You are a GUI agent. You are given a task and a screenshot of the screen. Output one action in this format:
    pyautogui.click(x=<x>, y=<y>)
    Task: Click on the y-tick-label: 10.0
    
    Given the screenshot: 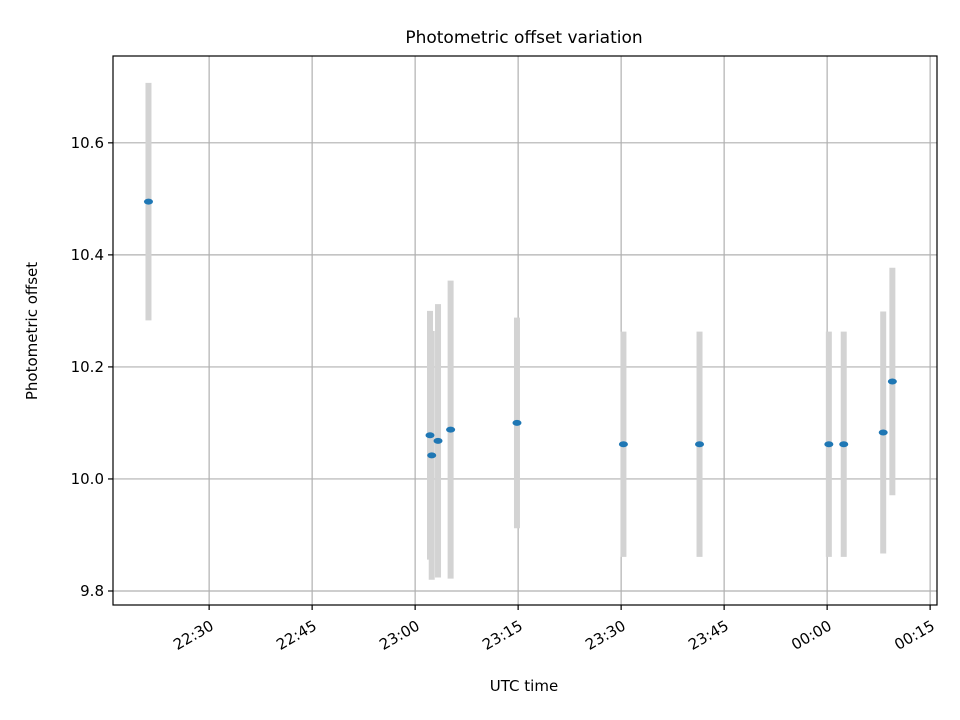 What is the action you would take?
    pyautogui.click(x=87, y=479)
    